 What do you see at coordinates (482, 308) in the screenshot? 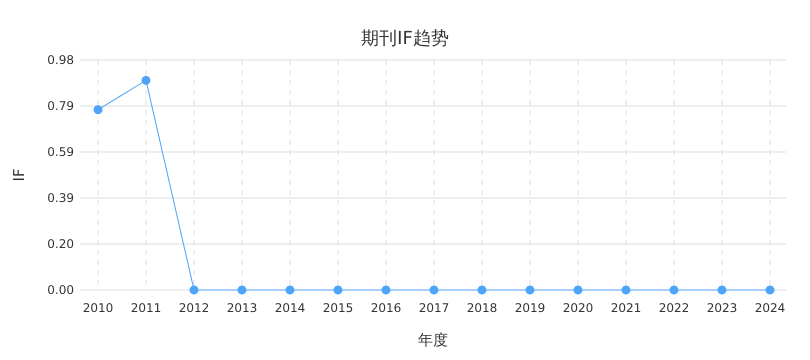
I see `x-tick-label: 2018` at bounding box center [482, 308].